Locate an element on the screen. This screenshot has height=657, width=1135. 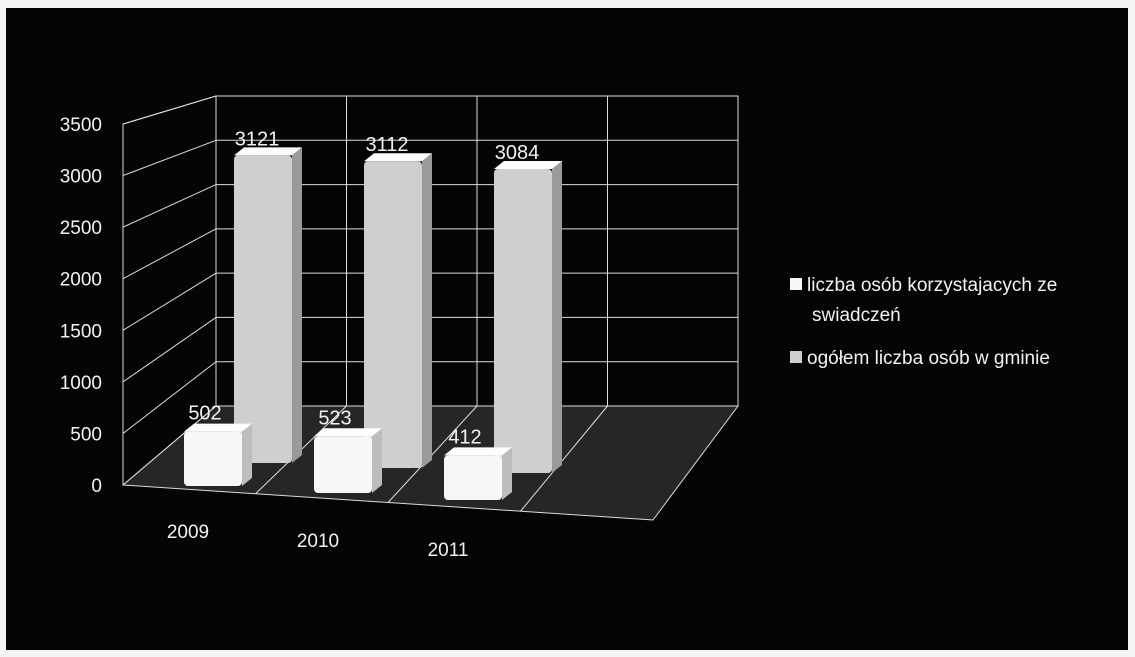
data-label-front: 502 is located at coordinates (204, 414).